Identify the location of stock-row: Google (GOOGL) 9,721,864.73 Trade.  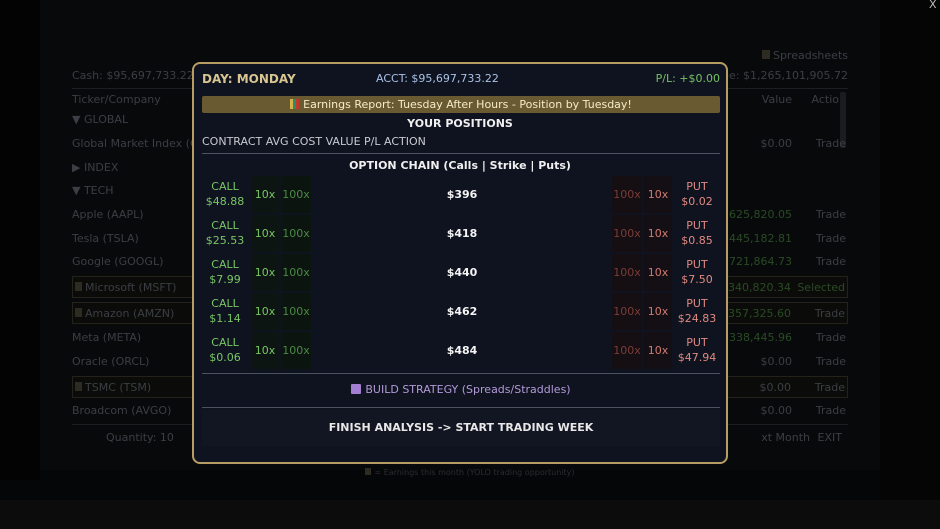
(460, 262).